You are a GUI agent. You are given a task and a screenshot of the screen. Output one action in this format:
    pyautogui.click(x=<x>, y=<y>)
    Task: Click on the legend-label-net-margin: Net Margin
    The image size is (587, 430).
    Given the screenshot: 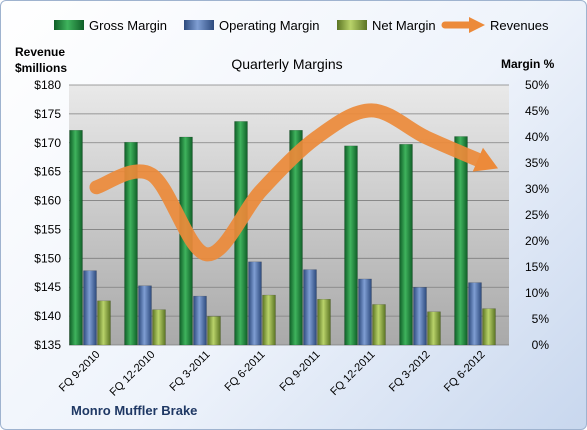 What is the action you would take?
    pyautogui.click(x=404, y=25)
    